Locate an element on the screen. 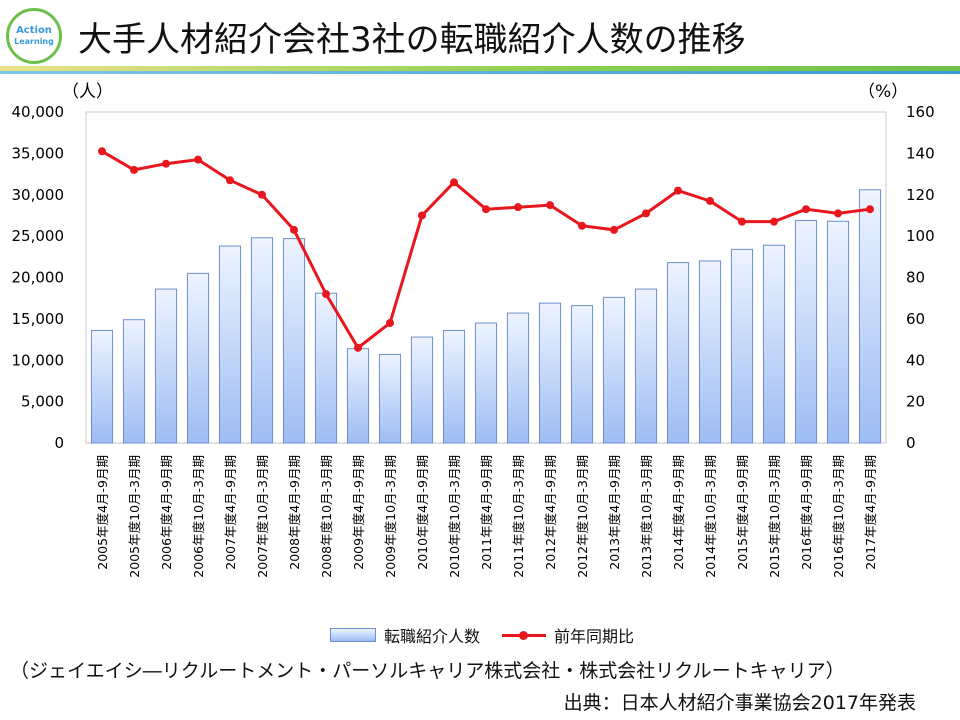  y-right-tick-label: 0 is located at coordinates (911, 443).